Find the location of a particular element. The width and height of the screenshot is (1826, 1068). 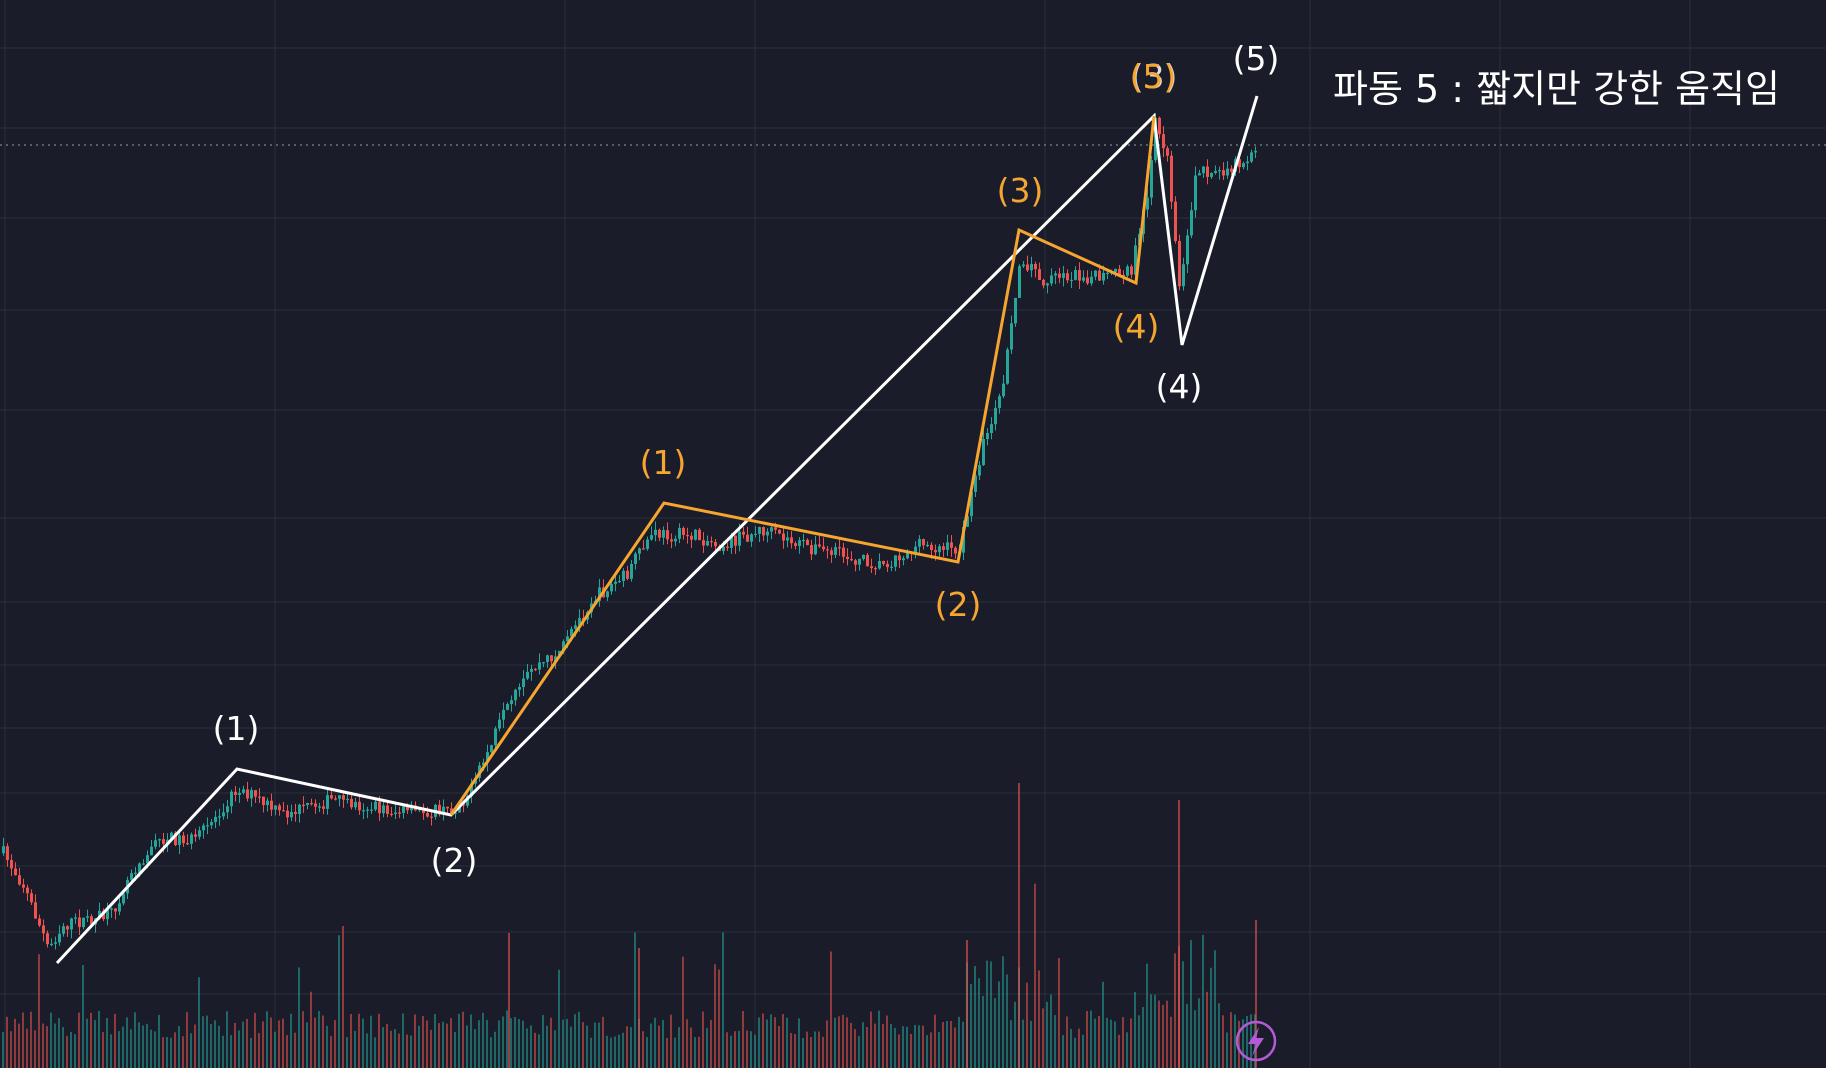

minor-wave-label-5: (5) is located at coordinates (1153, 76).